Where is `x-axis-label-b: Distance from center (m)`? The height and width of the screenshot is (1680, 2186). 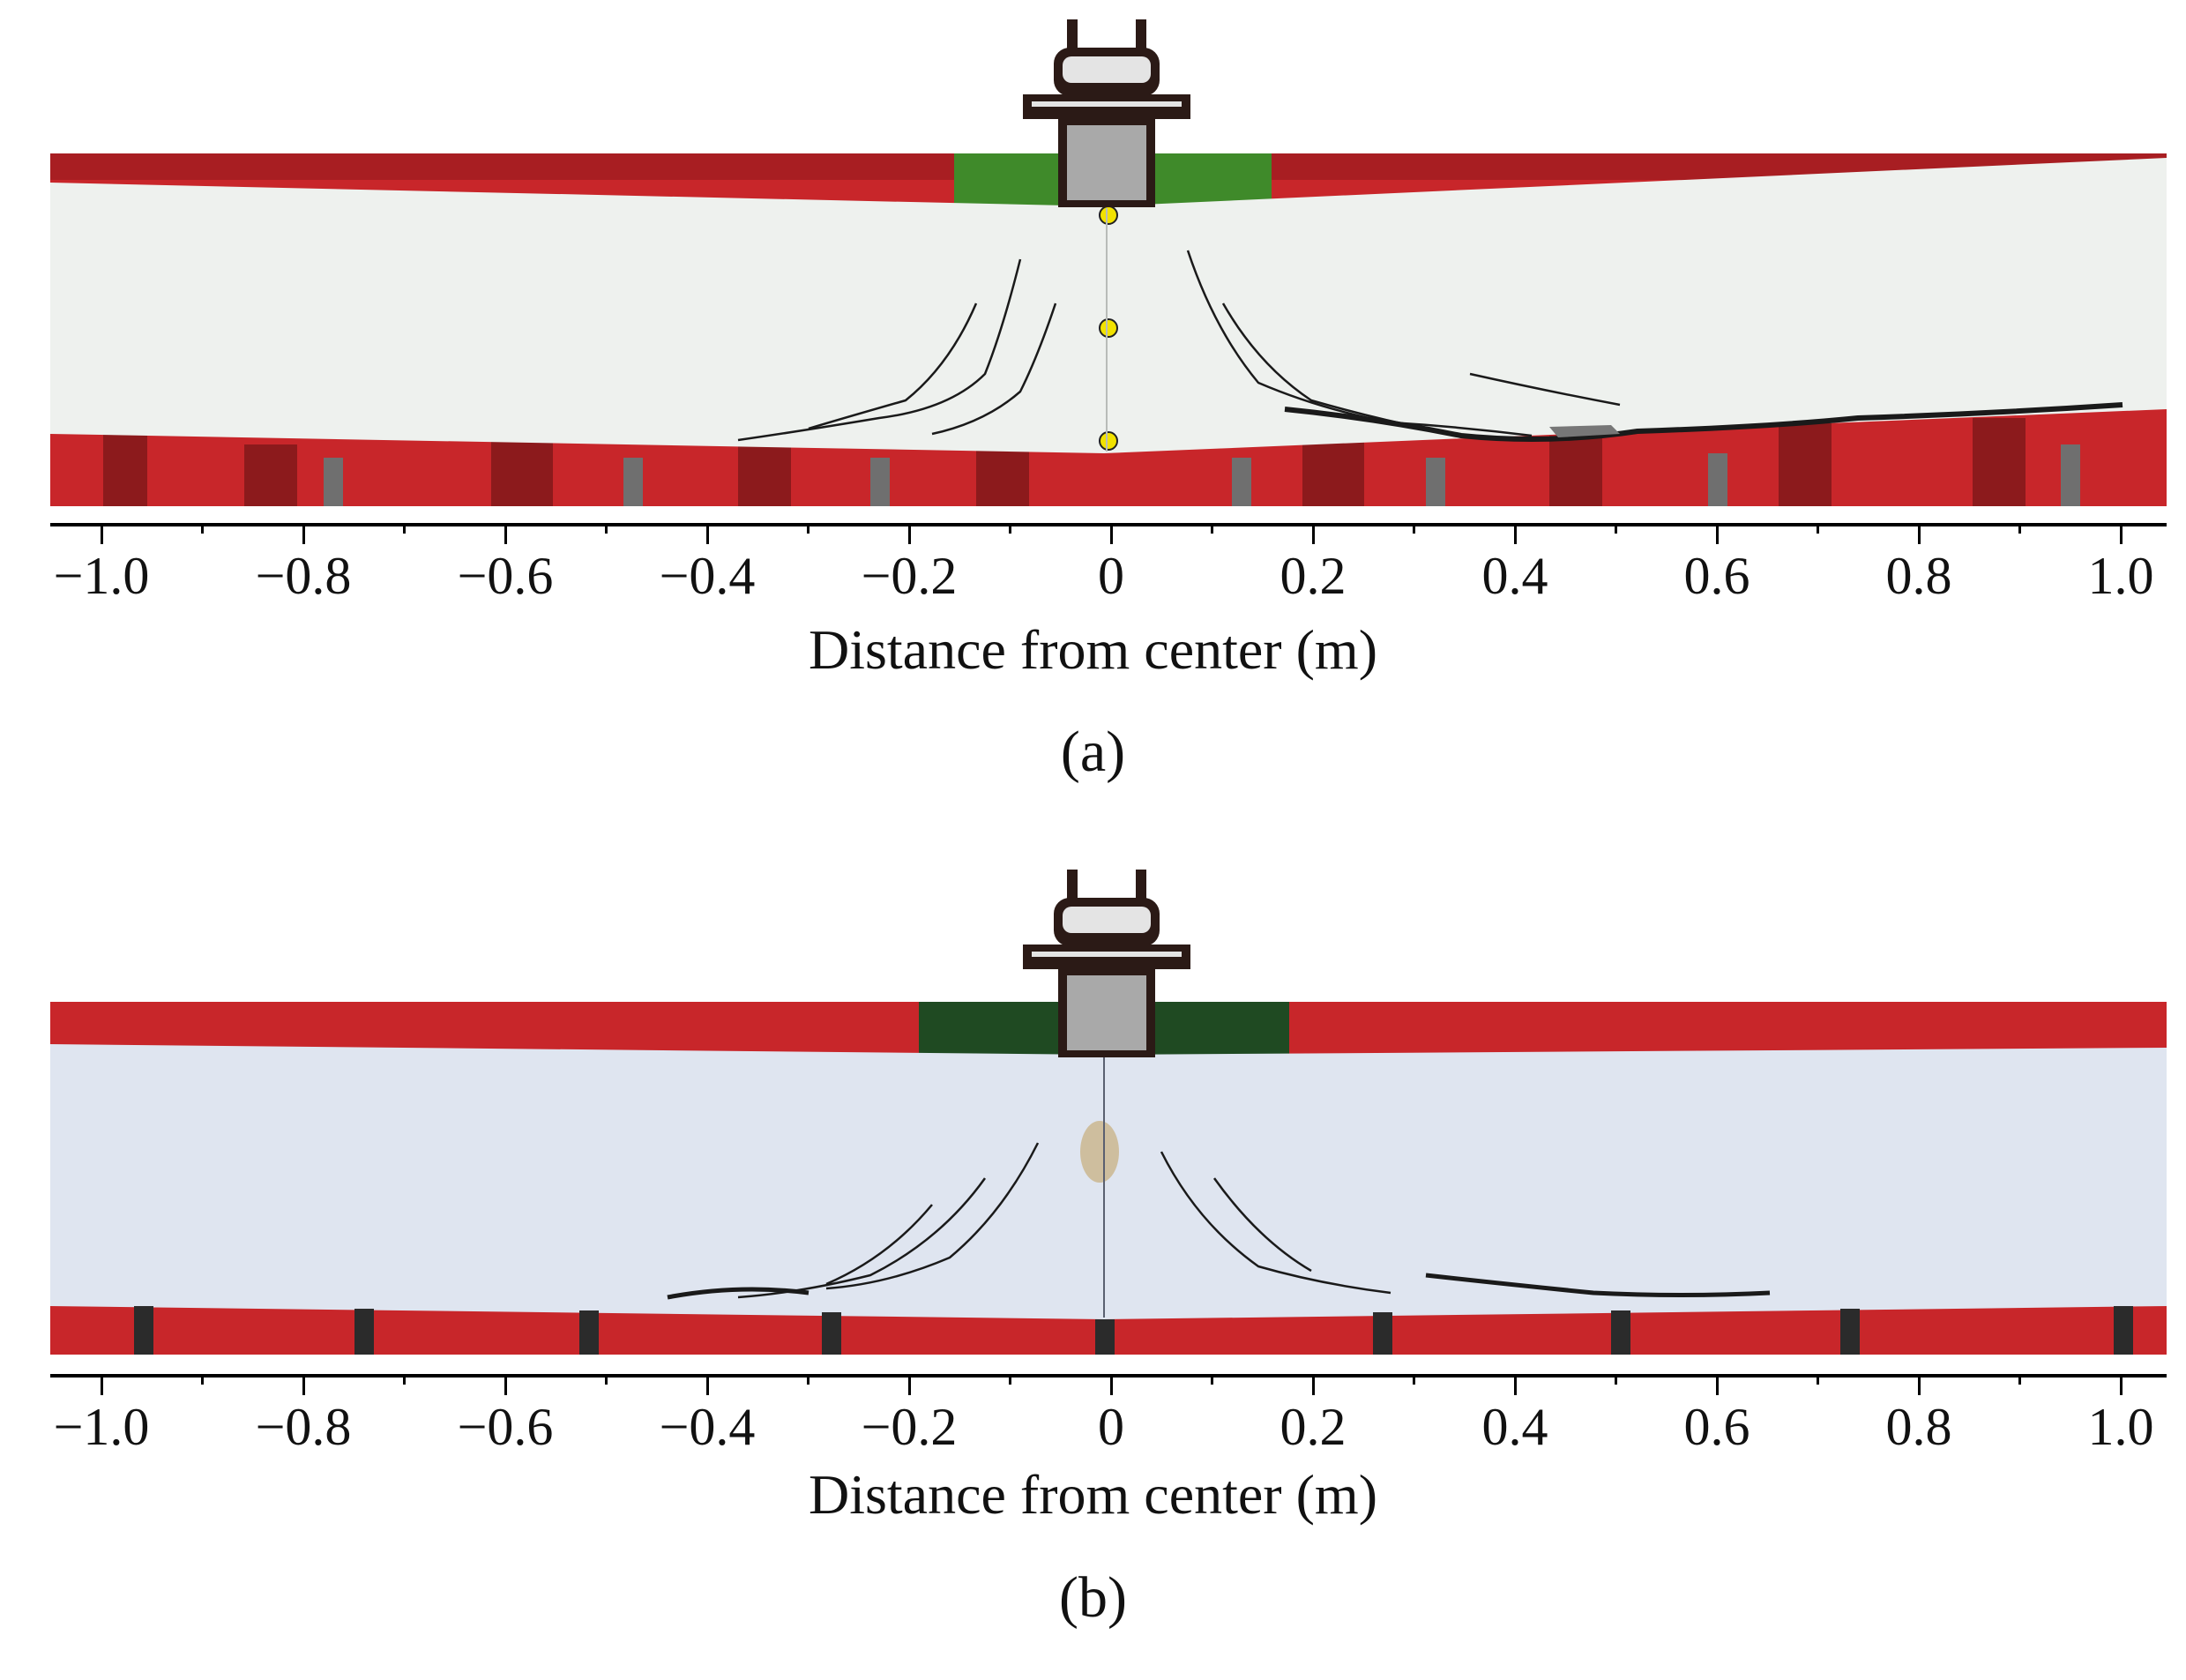
x-axis-label-b: Distance from center (m) is located at coordinates (1093, 1494).